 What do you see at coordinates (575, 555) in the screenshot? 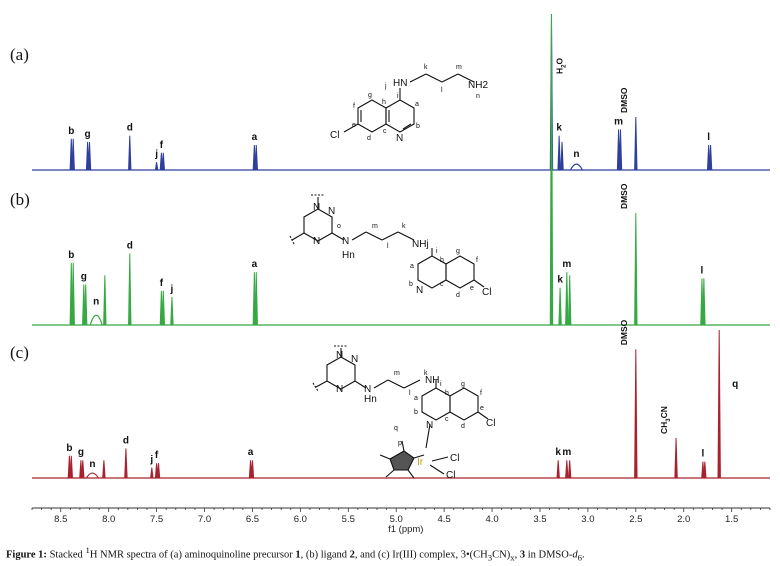
I see `caption-italic: d` at bounding box center [575, 555].